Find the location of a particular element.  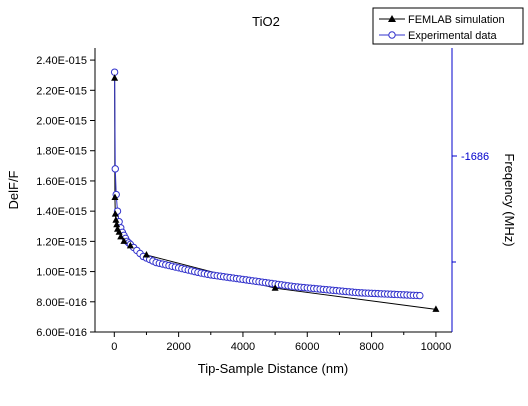

y-tick-label: 1.60E-015 is located at coordinates (61, 182).